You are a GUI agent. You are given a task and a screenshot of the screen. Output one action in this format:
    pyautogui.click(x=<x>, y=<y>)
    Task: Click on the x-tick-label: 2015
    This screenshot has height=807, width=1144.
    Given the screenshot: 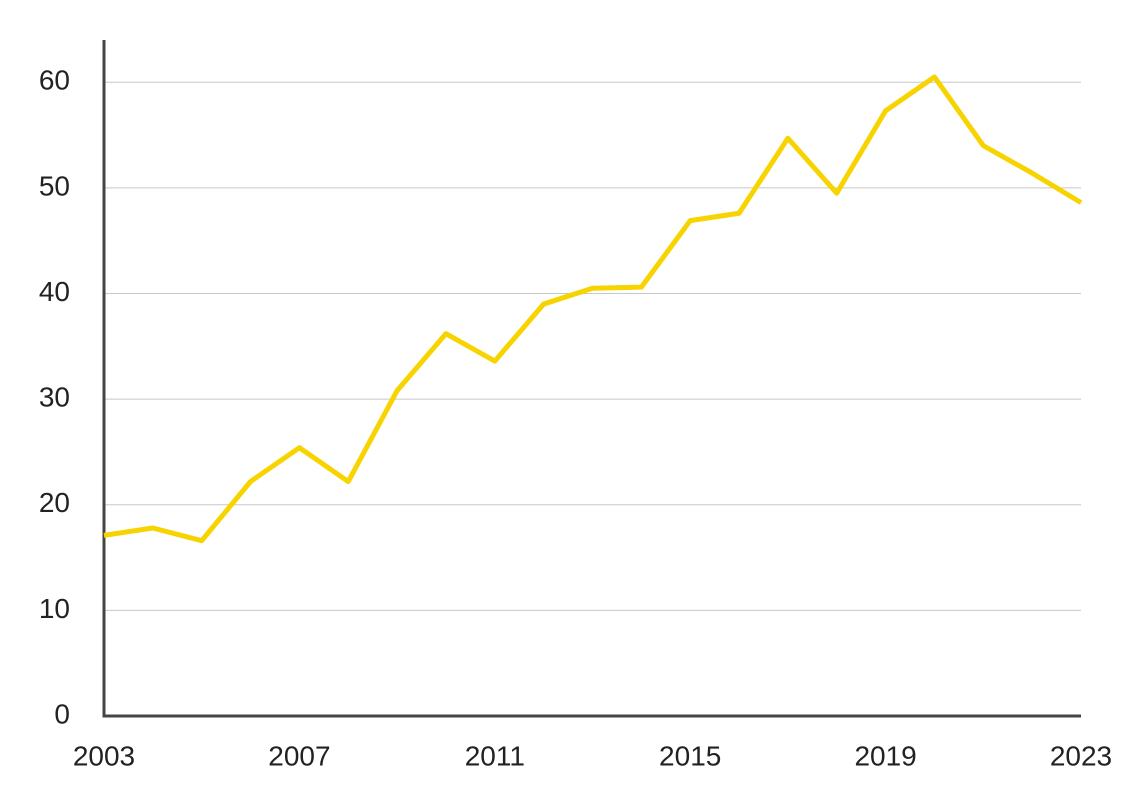 What is the action you would take?
    pyautogui.click(x=690, y=755)
    